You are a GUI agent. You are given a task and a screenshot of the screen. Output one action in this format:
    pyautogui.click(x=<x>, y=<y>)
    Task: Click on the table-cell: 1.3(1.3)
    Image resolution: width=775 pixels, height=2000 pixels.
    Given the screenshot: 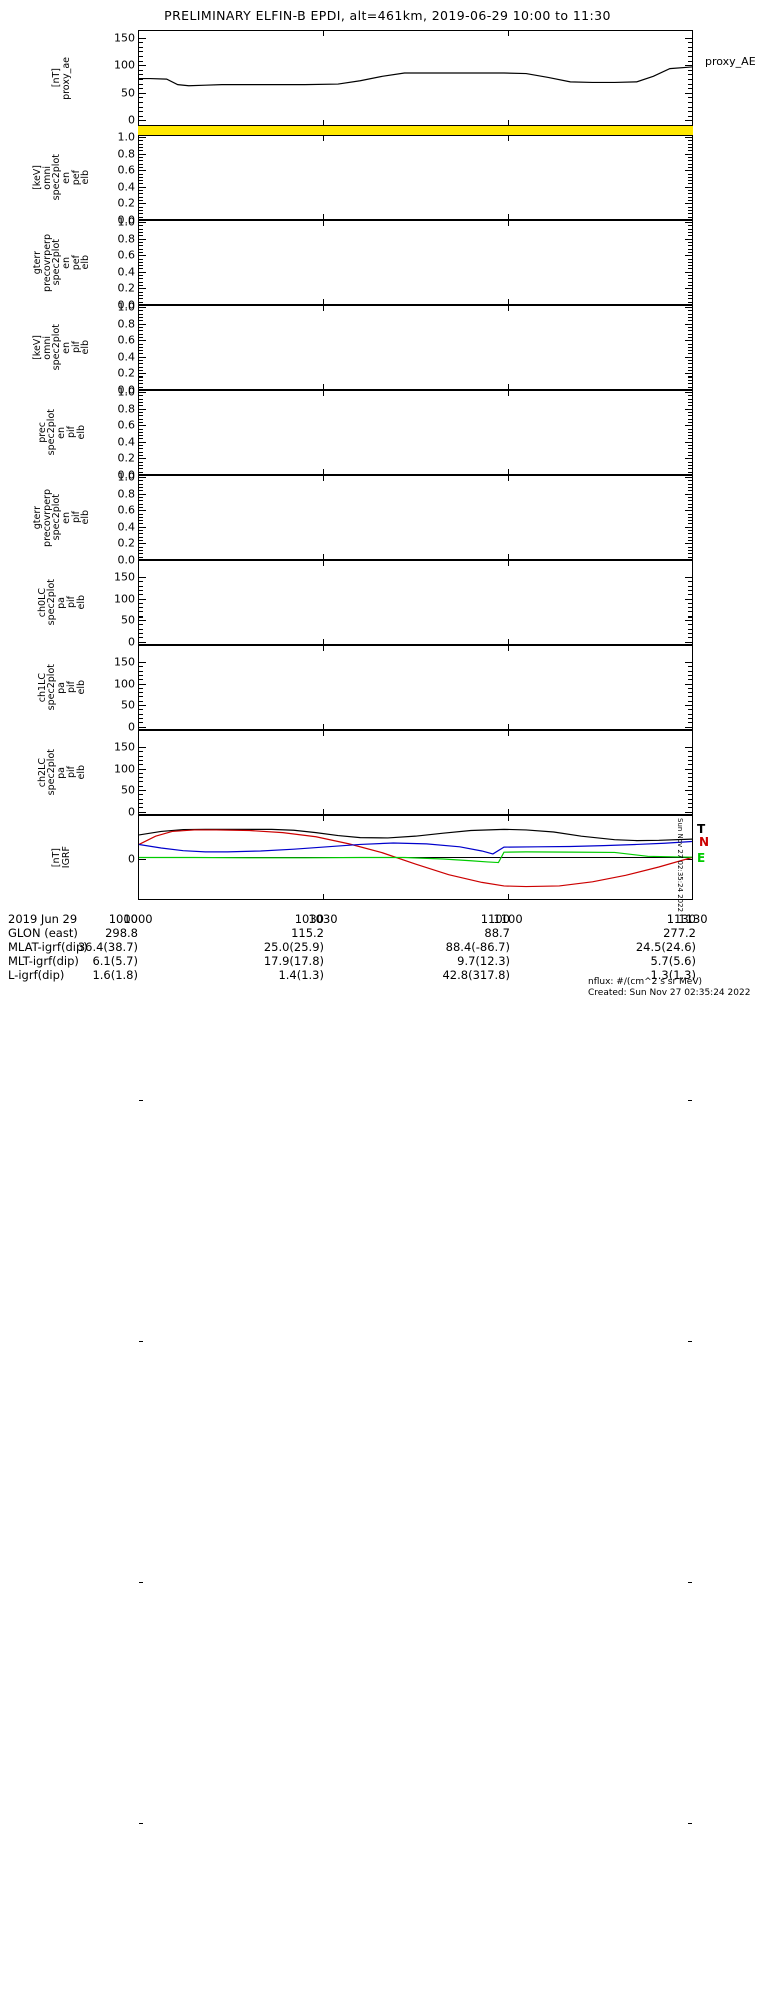 What is the action you would take?
    pyautogui.click(x=673, y=975)
    